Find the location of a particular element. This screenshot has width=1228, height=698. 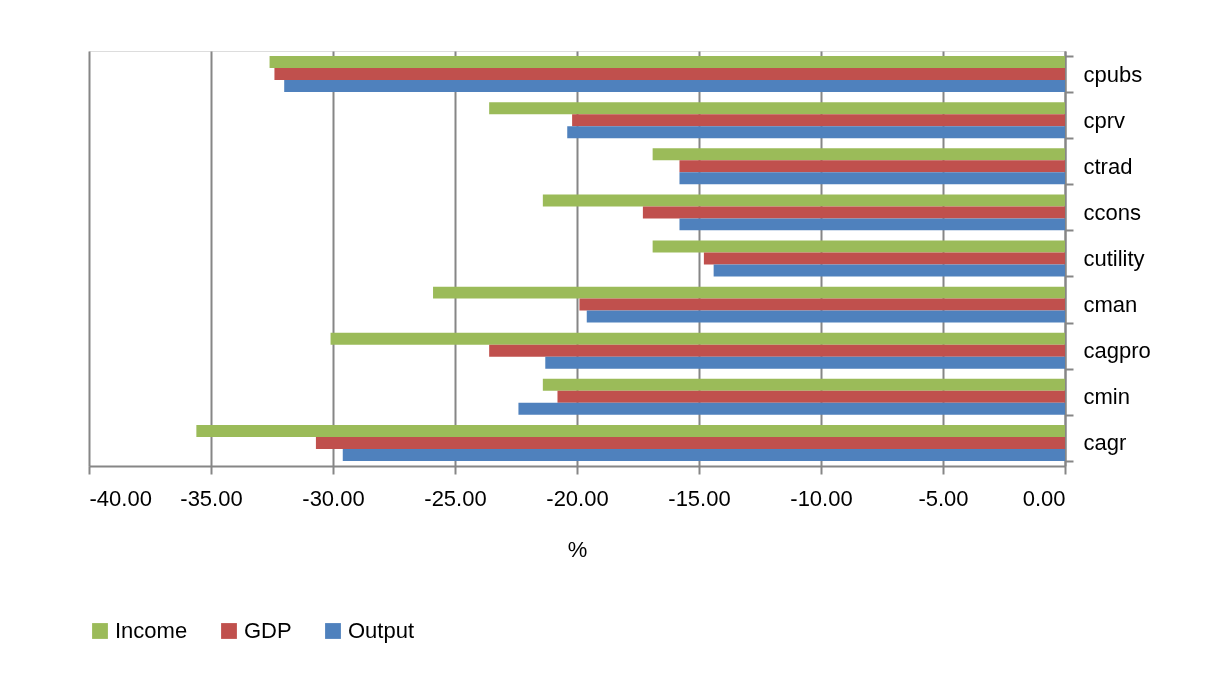

y-tick-label: cutility is located at coordinates (1114, 258).